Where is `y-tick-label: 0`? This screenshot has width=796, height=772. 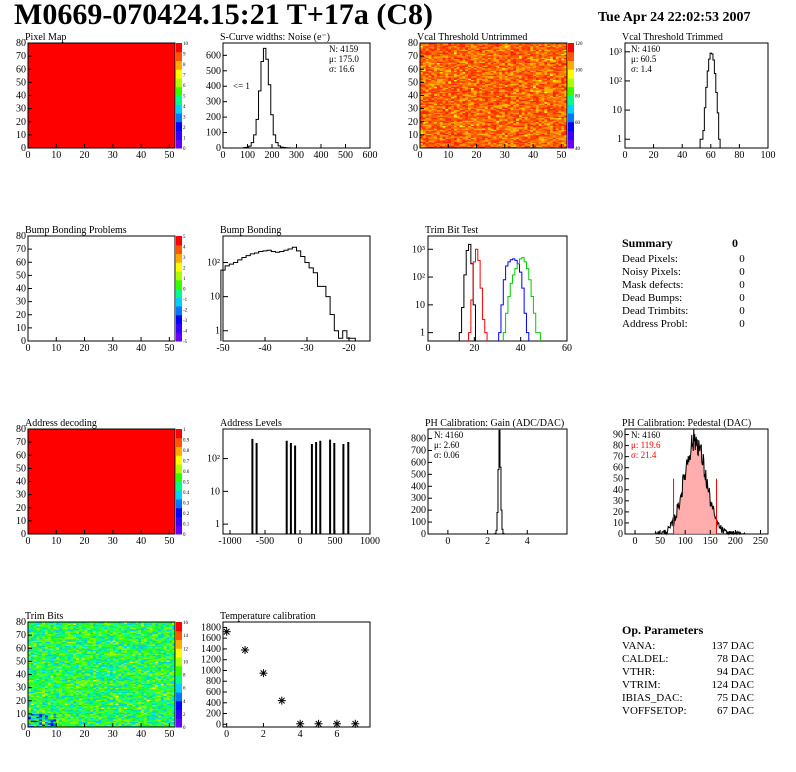 y-tick-label: 0 is located at coordinates (23, 534).